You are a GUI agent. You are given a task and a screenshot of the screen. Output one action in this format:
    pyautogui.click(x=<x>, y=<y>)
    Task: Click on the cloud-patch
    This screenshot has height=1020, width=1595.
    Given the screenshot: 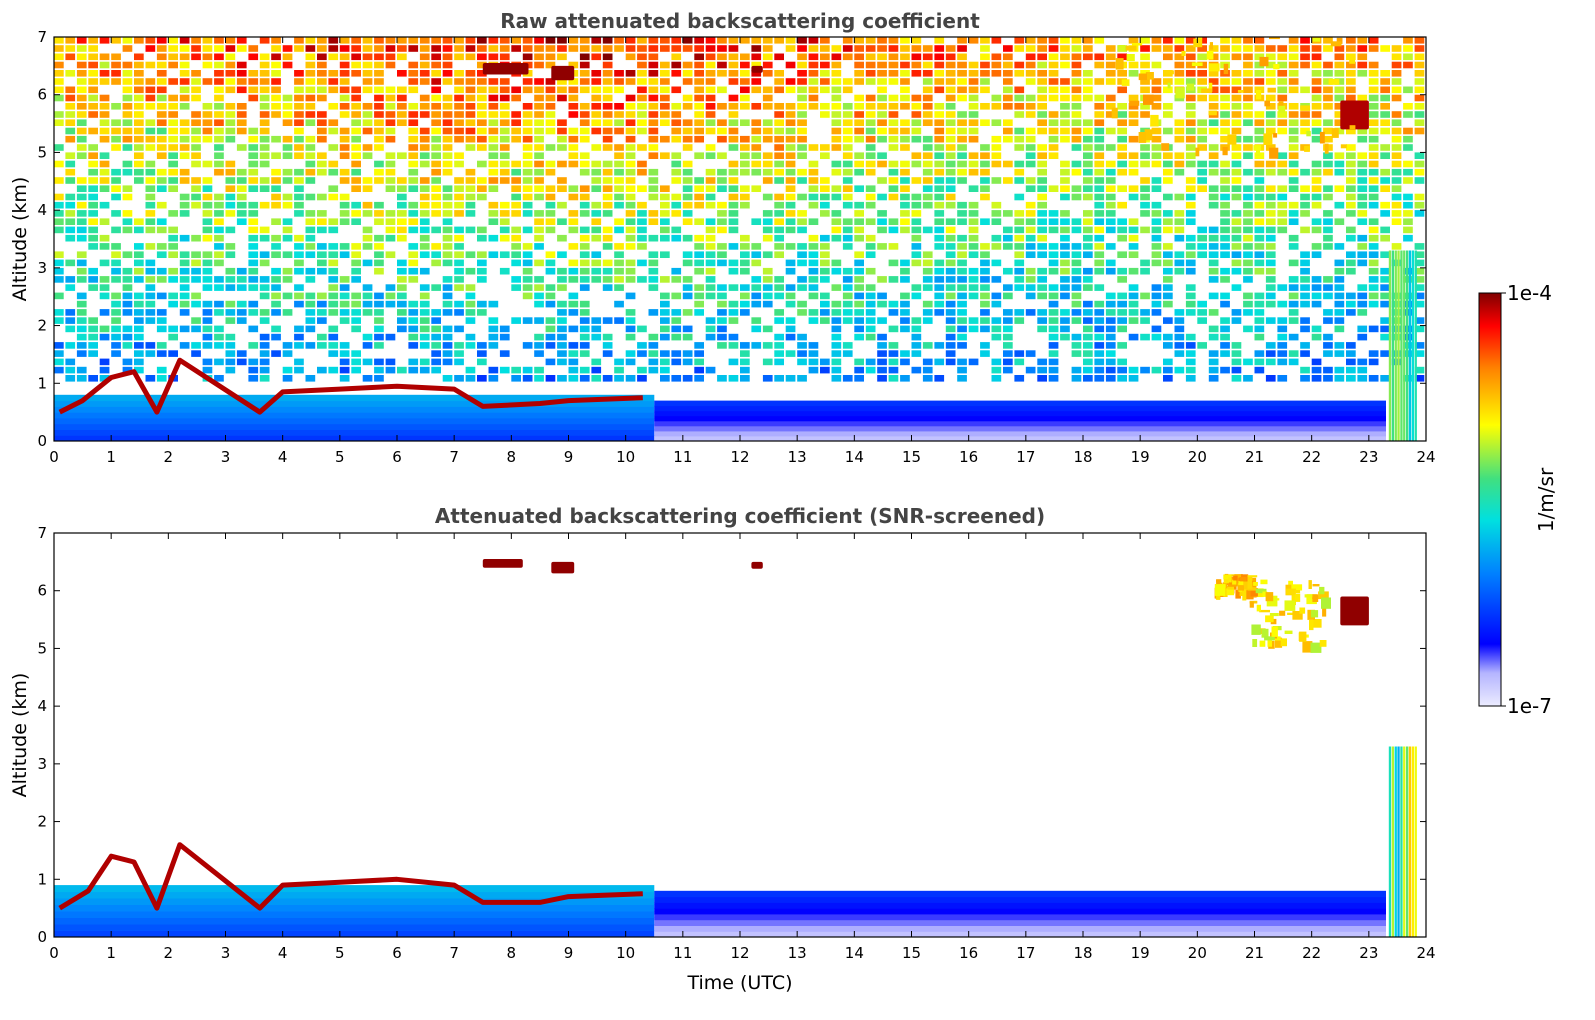 What is the action you would take?
    pyautogui.click(x=1335, y=133)
    